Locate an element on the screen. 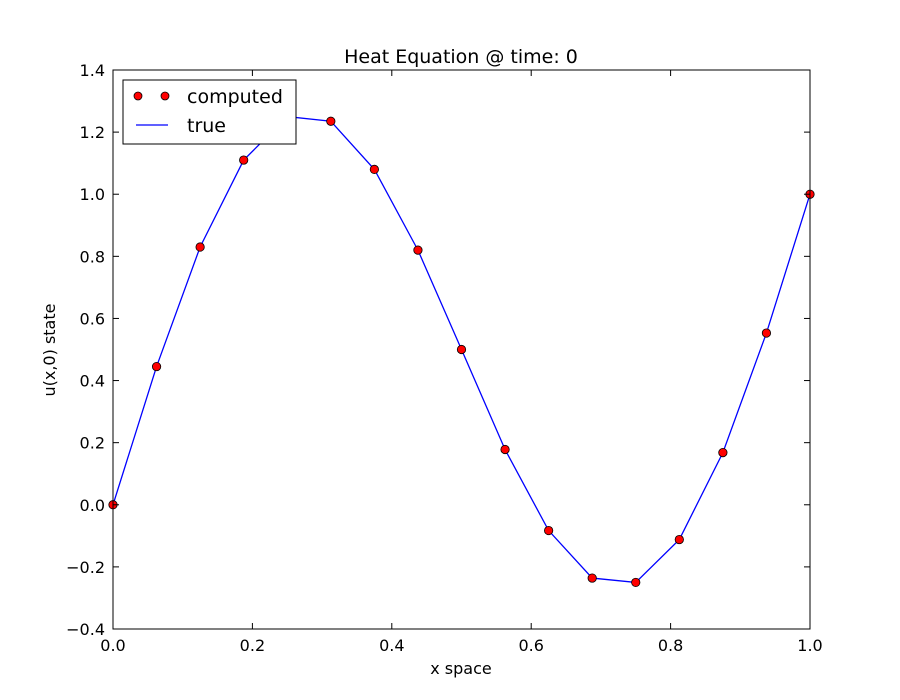  y-tick-label: −0.4 is located at coordinates (85, 629).